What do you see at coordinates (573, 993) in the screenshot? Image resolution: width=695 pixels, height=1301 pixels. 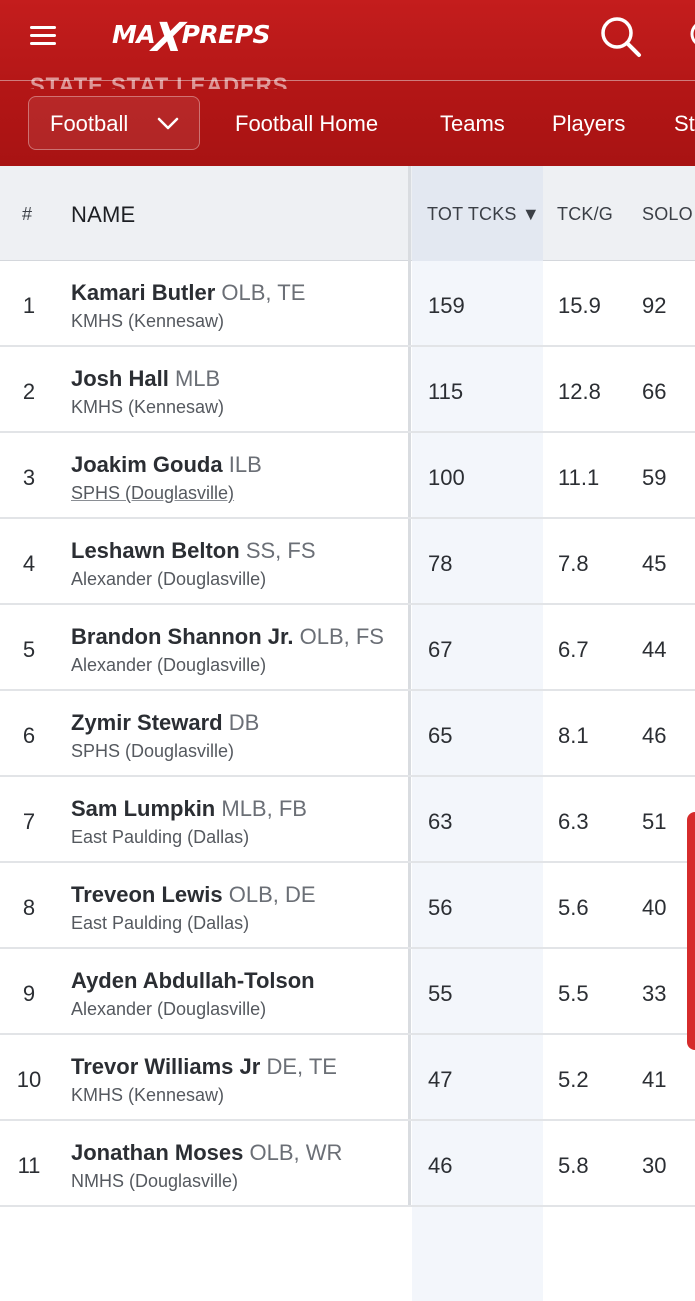 I see `cell-tck-g: 5.5` at bounding box center [573, 993].